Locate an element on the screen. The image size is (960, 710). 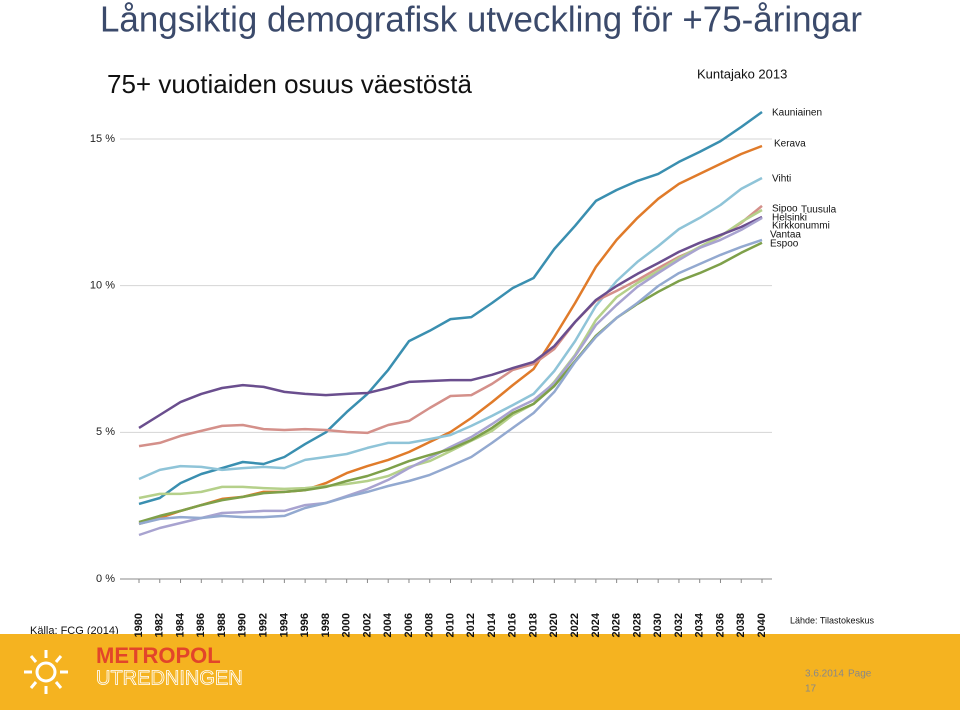
logo-bottom: UTREDNINGEN is located at coordinates (169, 678).